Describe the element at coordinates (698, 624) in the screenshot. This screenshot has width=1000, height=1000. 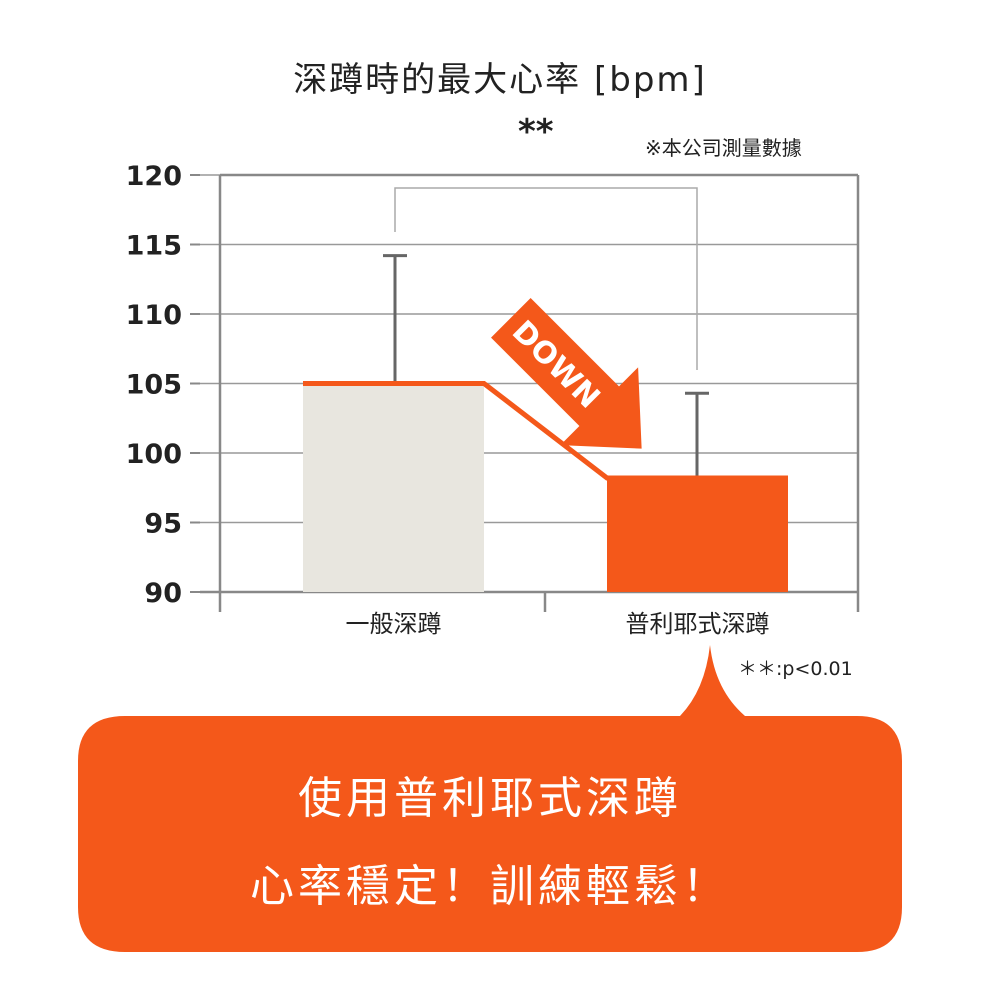
I see `x-tick-label: 普利耶式深蹲` at that location.